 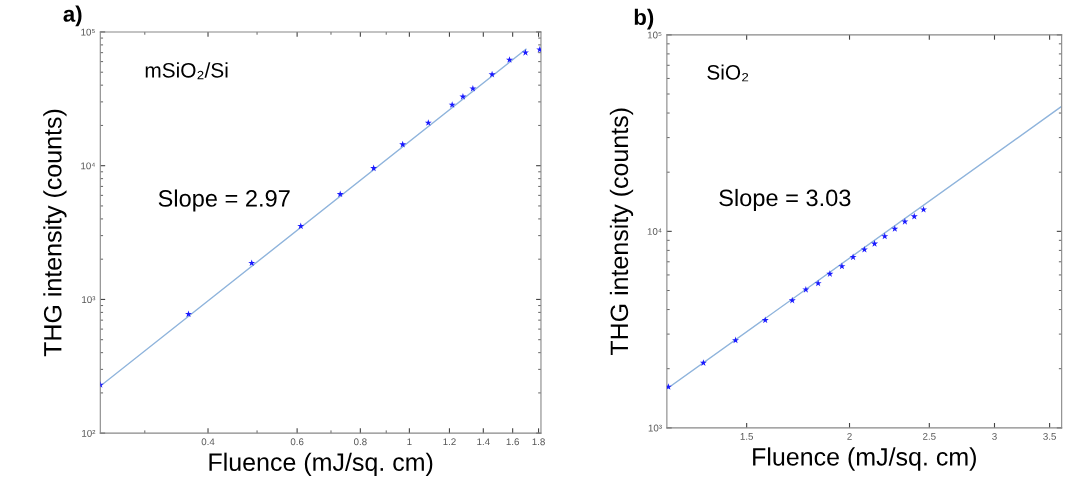 What do you see at coordinates (449, 442) in the screenshot?
I see `x-tick-label: 1.2` at bounding box center [449, 442].